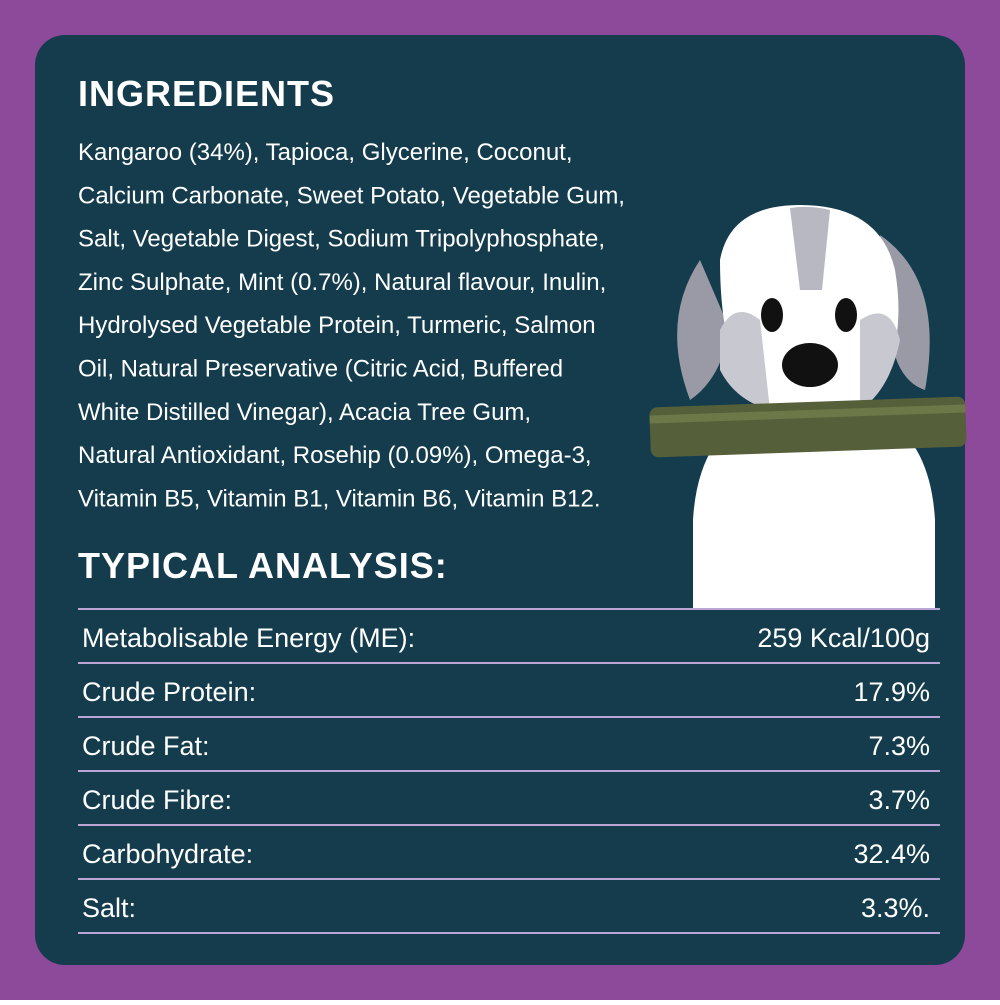 This screenshot has width=1000, height=1005. I want to click on ingredients-title: INGREDIENTS, so click(206, 93).